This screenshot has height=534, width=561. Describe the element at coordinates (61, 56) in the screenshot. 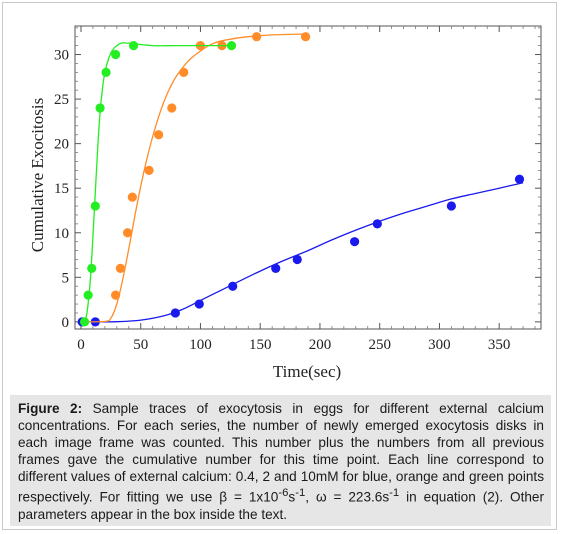

I see `y-tick-label: 30` at that location.